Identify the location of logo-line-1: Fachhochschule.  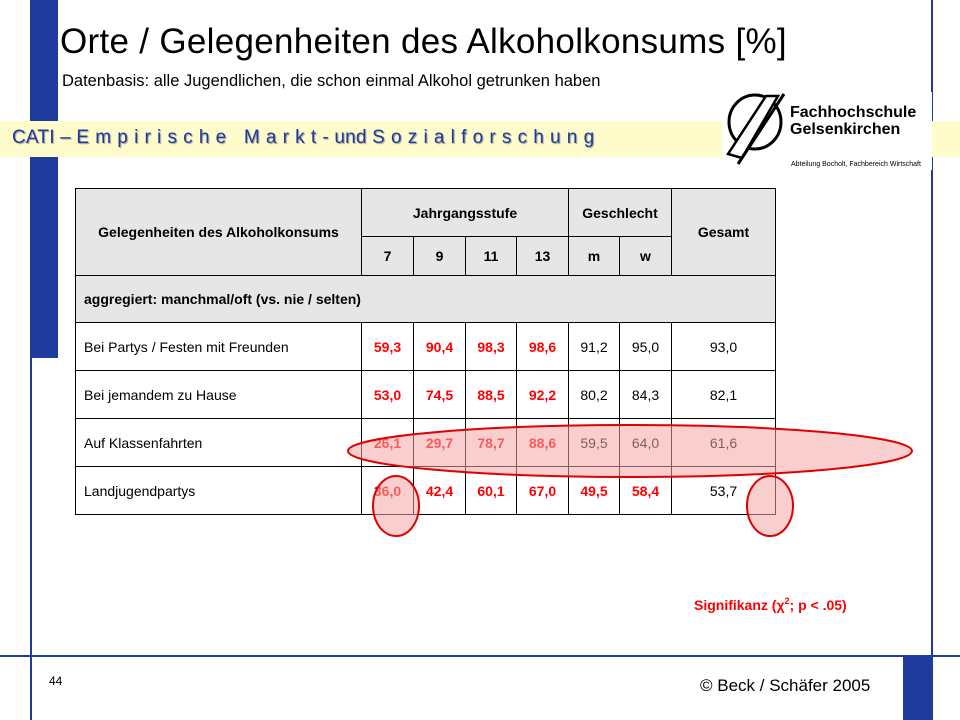
(853, 112).